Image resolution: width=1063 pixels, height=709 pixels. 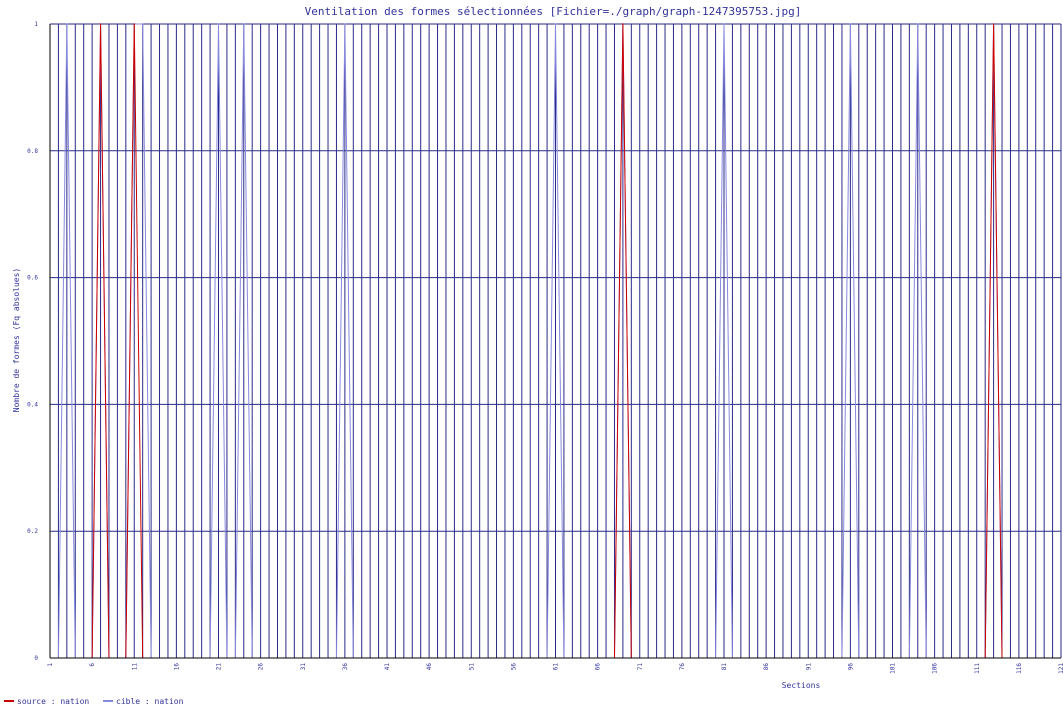 What do you see at coordinates (977, 668) in the screenshot?
I see `x-tick-label: 111` at bounding box center [977, 668].